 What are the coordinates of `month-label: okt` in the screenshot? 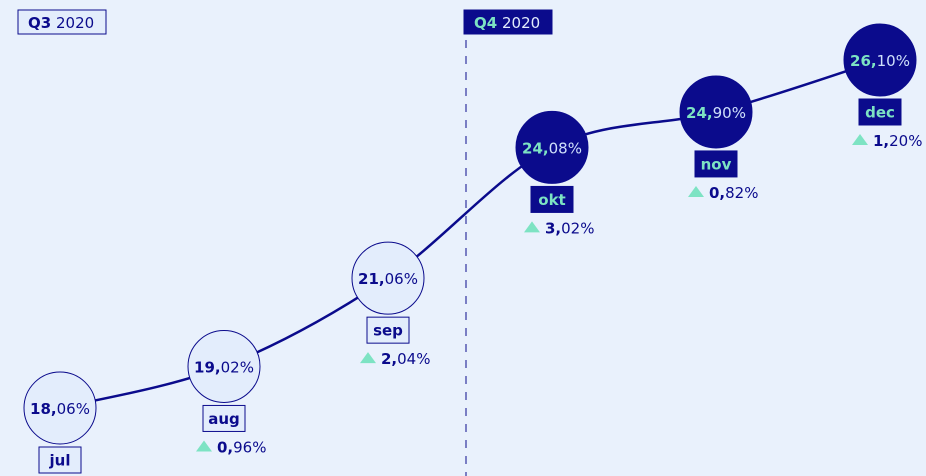 It's located at (551, 200).